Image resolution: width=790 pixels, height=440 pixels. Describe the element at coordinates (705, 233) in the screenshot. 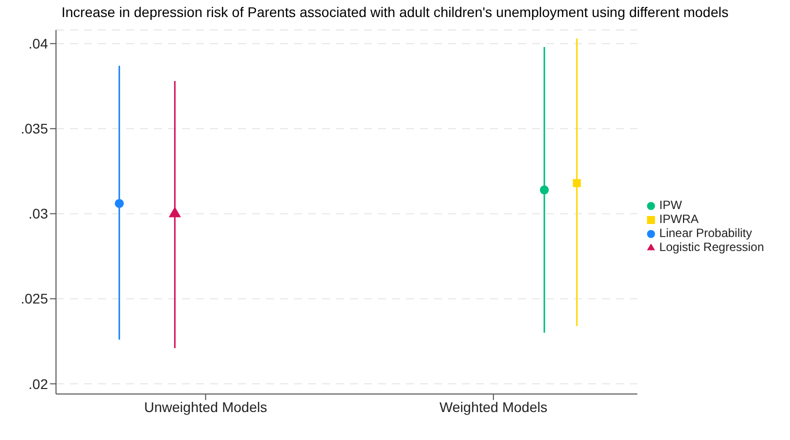

I see `legend-label: Linear Probability` at that location.